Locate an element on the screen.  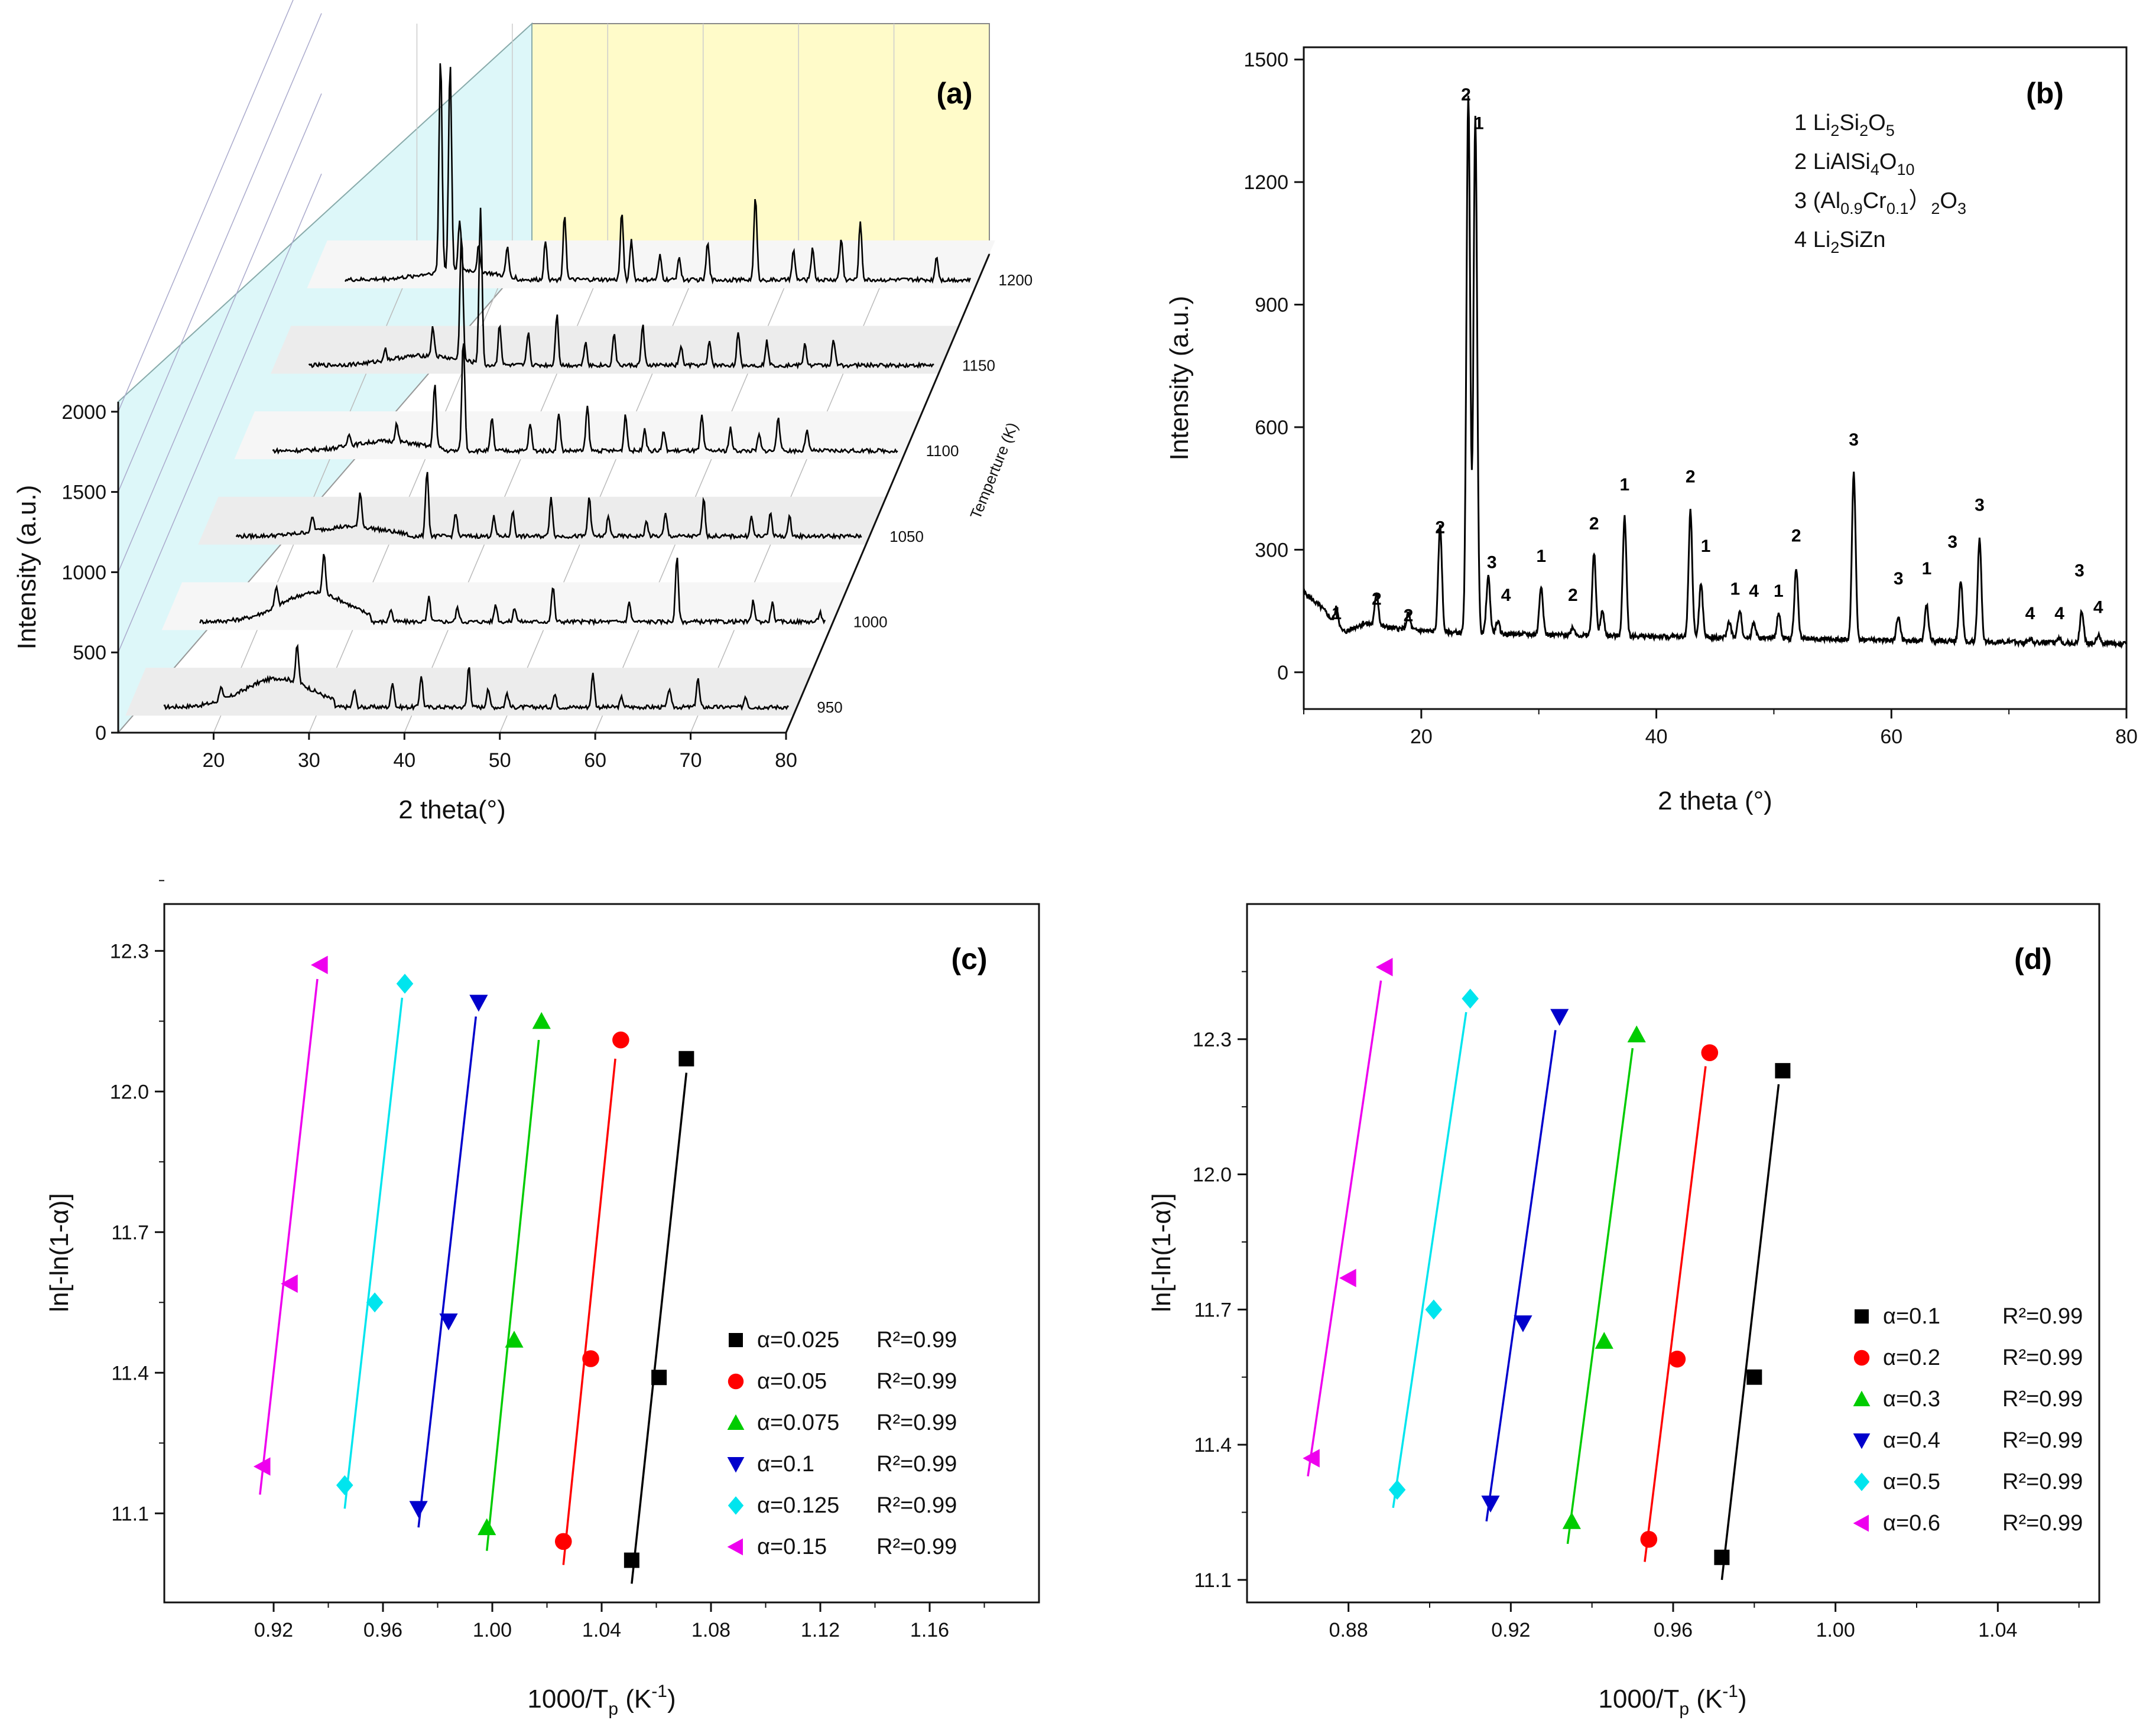
b-plot-frame is located at coordinates (1716, 378).